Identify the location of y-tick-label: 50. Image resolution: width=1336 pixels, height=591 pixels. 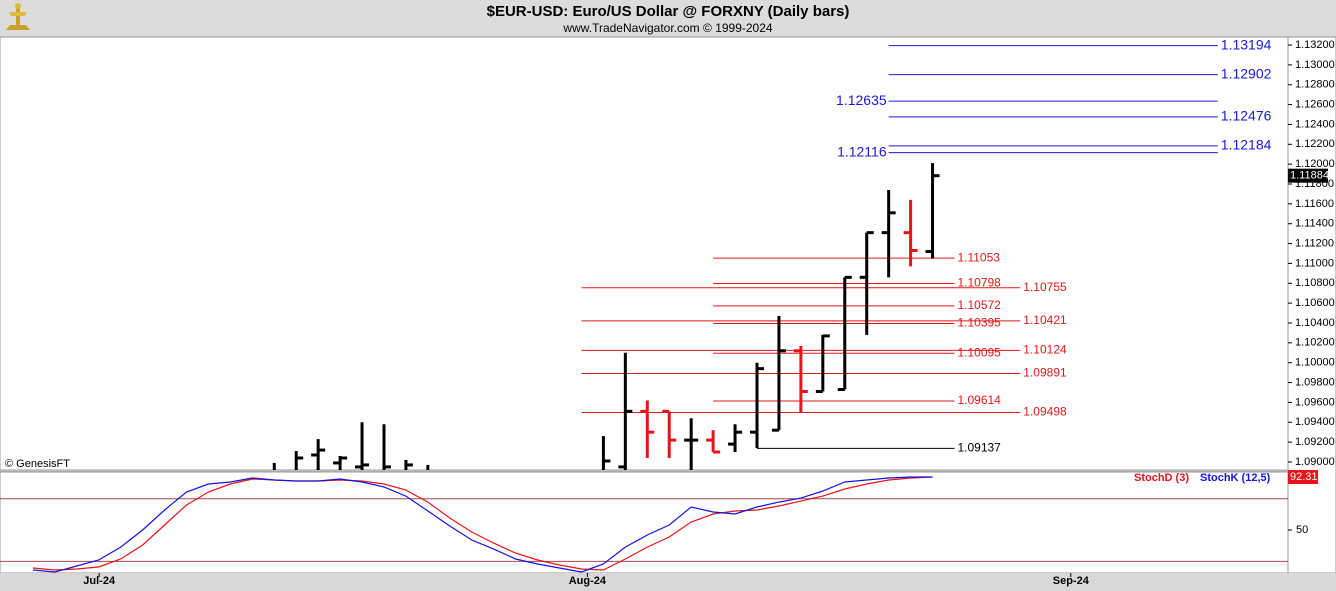
(1302, 530).